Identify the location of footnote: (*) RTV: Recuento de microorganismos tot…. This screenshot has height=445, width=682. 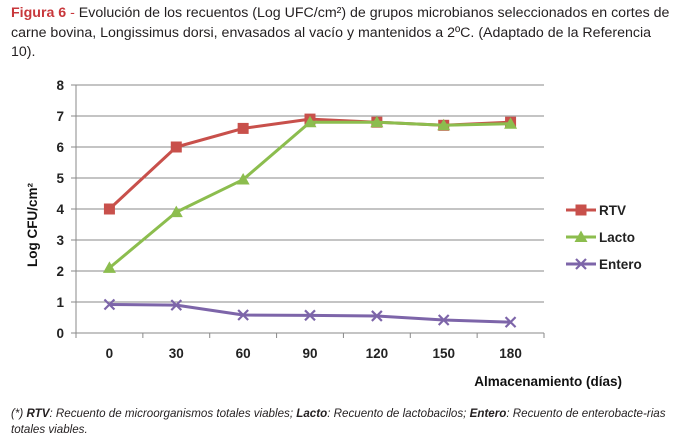
(341, 421).